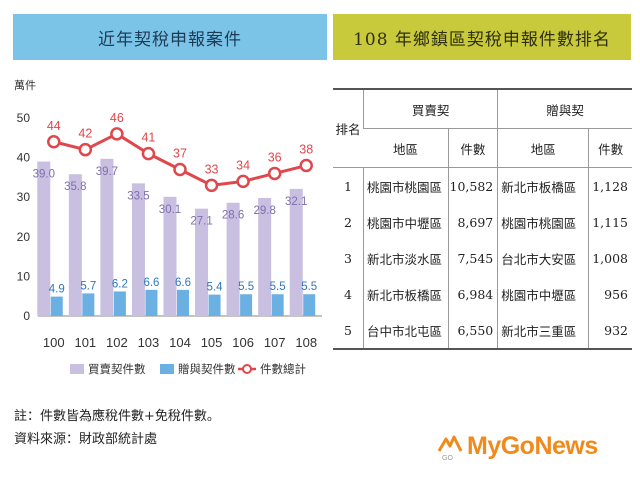  I want to click on total-value-label: 42, so click(85, 134).